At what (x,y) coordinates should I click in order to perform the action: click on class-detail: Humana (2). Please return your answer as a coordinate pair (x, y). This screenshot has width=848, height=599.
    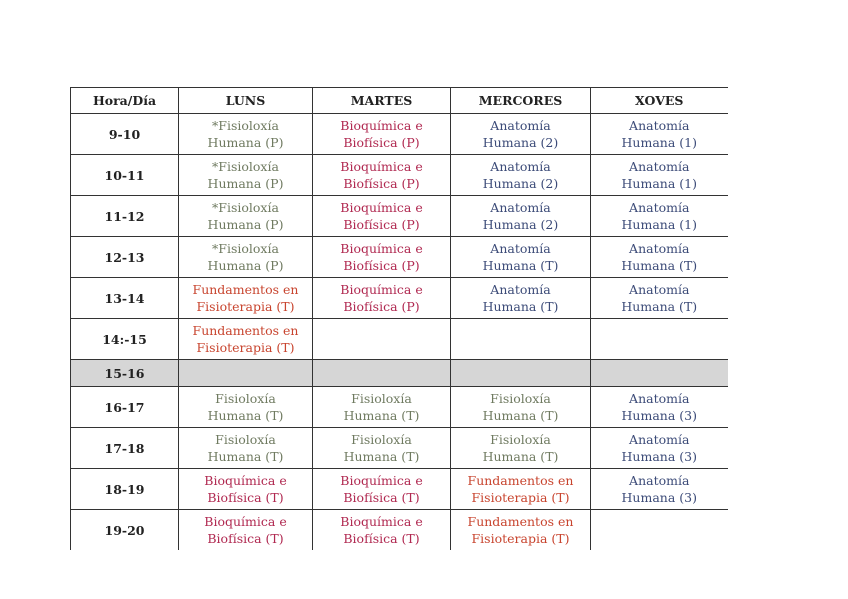
    Looking at the image, I should click on (520, 142).